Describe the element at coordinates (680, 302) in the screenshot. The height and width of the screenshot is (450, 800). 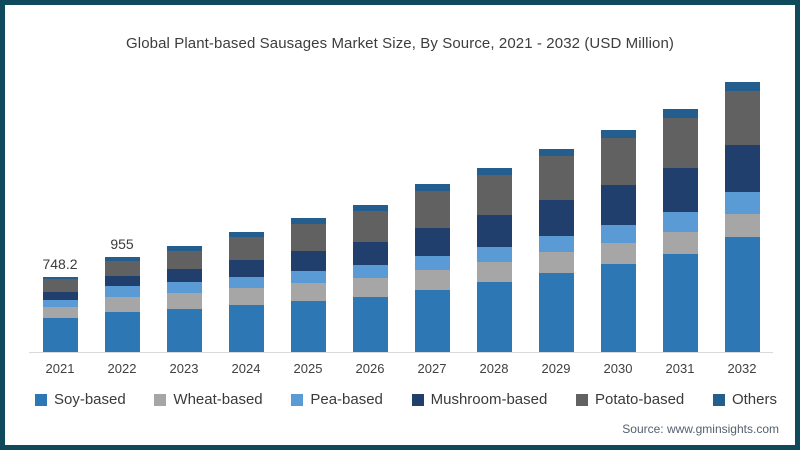
I see `segment-soy-based-2031` at that location.